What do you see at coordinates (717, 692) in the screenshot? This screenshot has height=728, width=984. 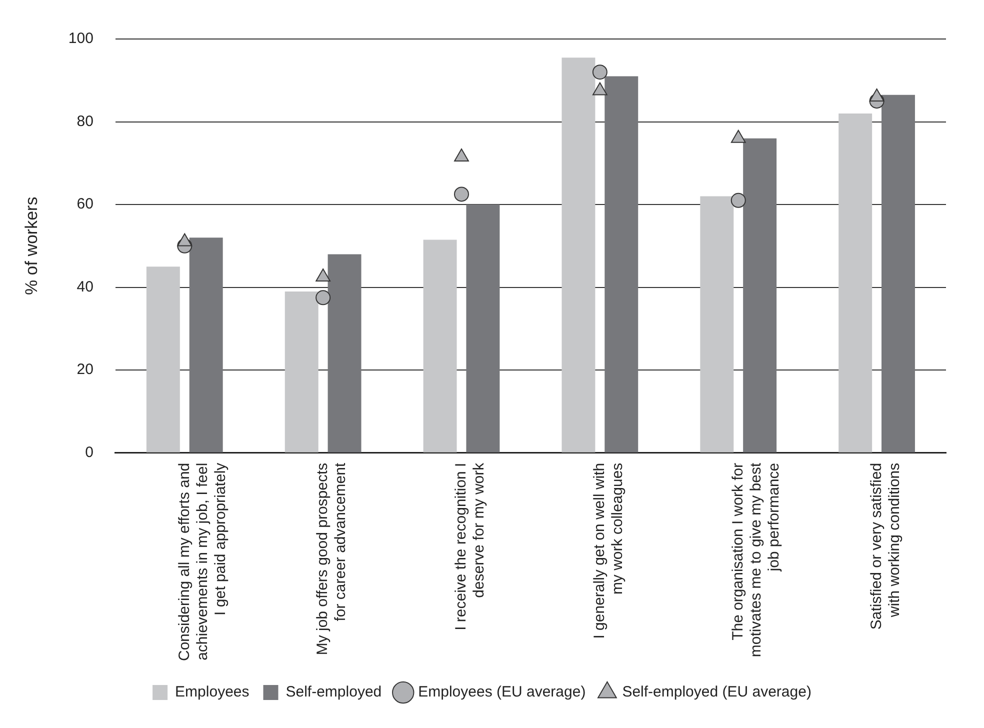 I see `legend-label: Self-employed (EU average)` at bounding box center [717, 692].